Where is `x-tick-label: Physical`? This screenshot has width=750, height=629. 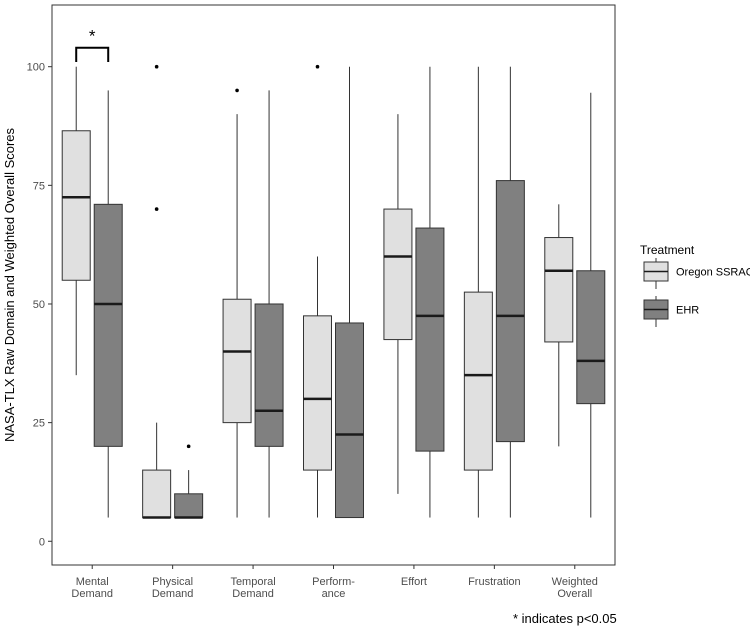 x-tick-label: Physical is located at coordinates (172, 582).